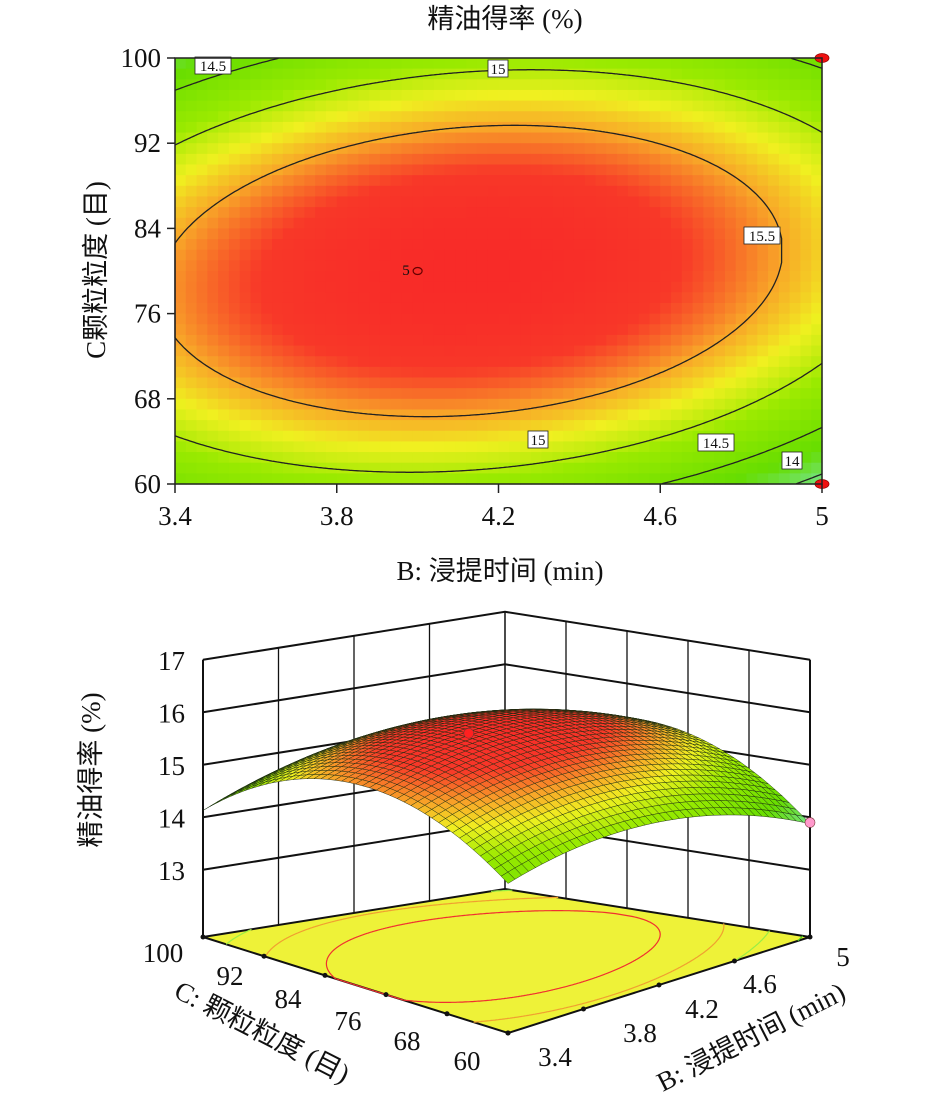  Describe the element at coordinates (793, 462) in the screenshot. I see `contour-label: 14` at that location.